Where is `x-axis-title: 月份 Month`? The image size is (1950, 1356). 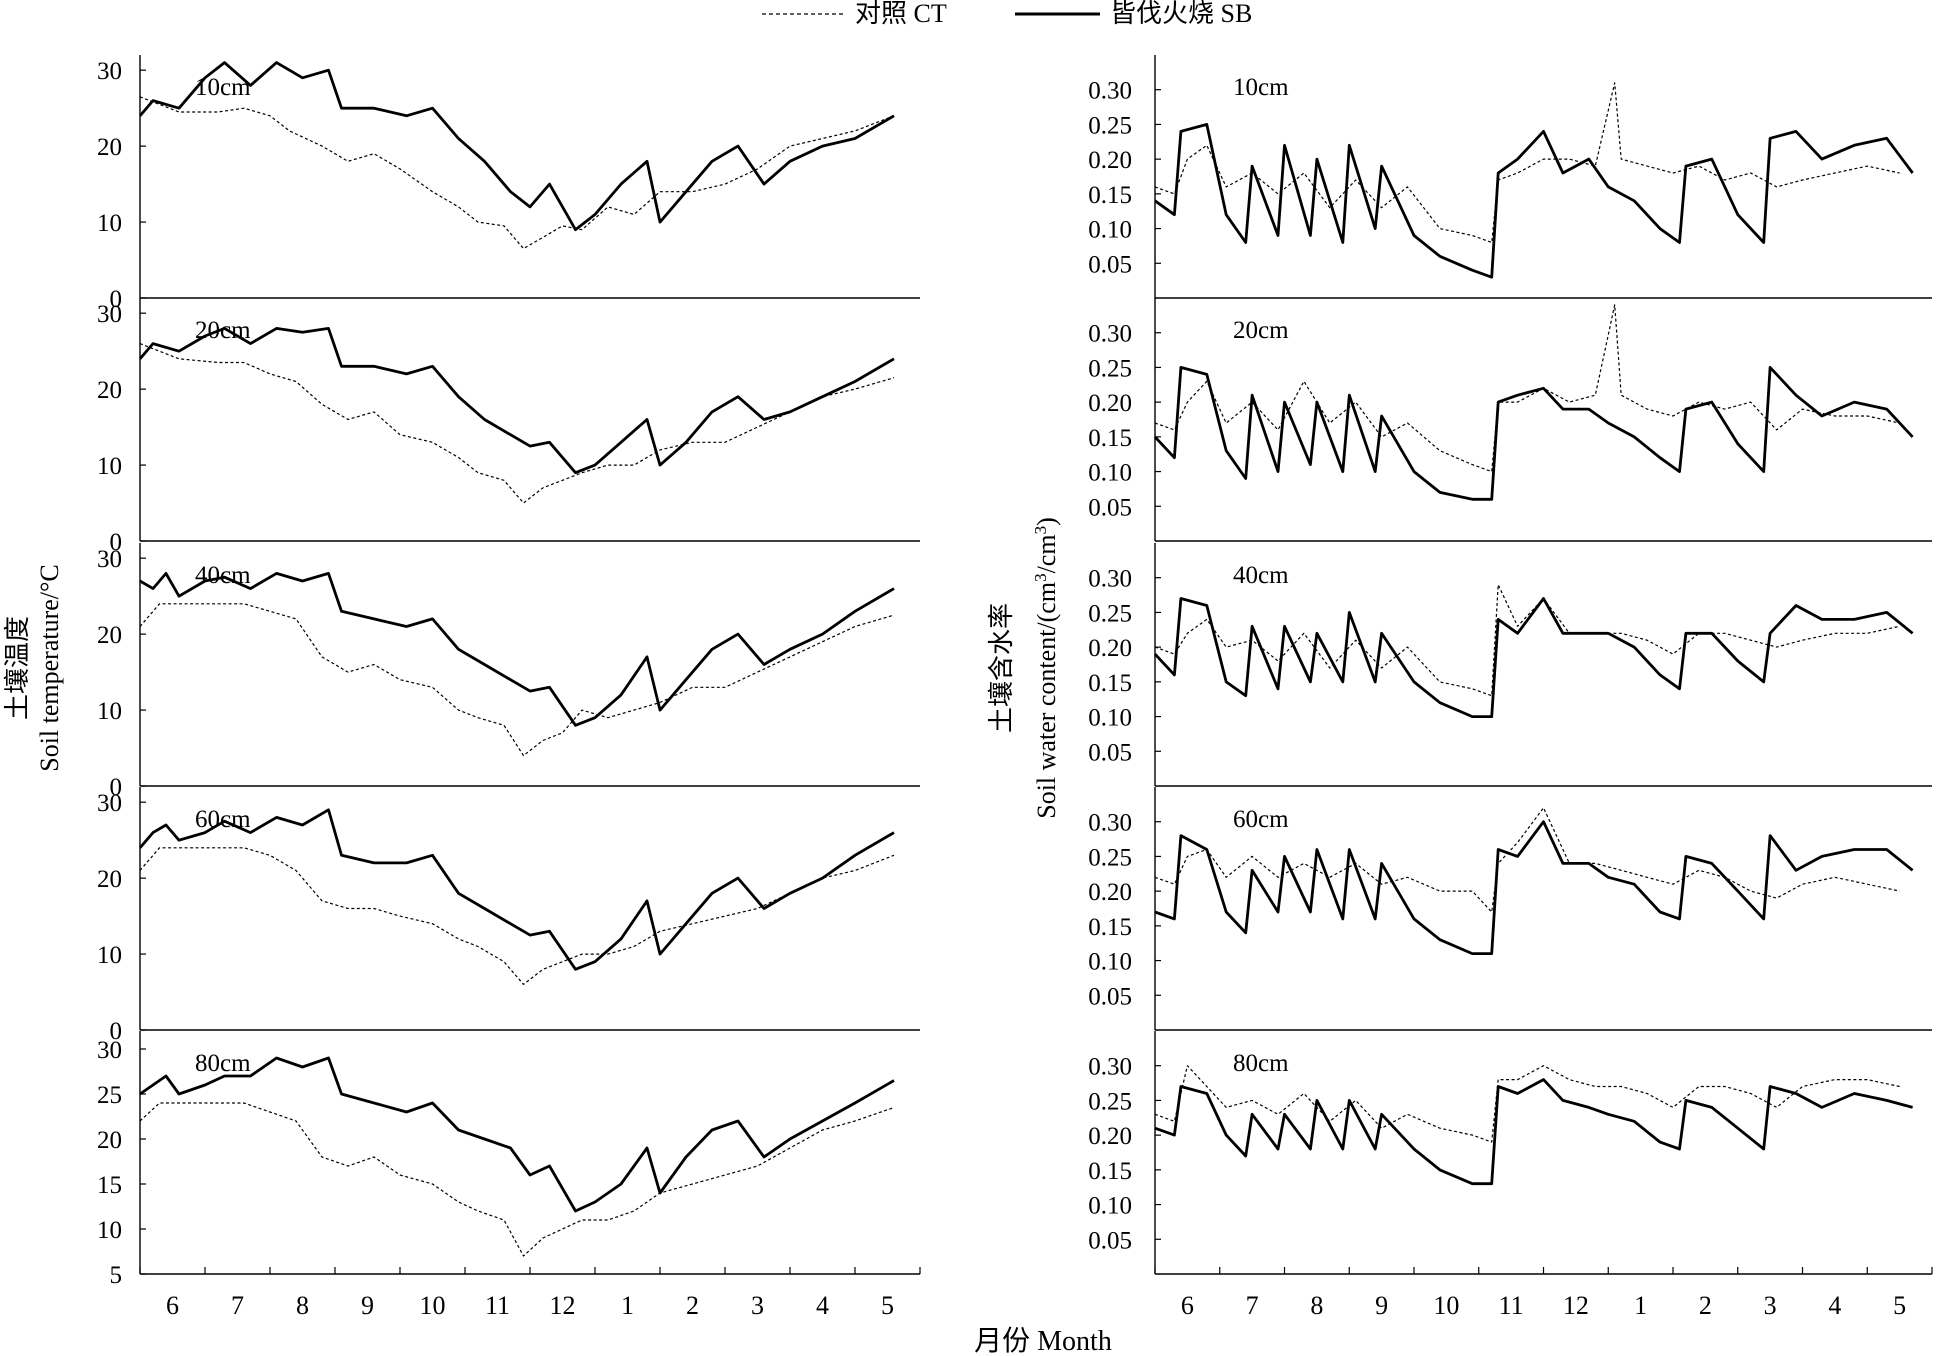
x-axis-title: 月份 Month is located at coordinates (1043, 1340).